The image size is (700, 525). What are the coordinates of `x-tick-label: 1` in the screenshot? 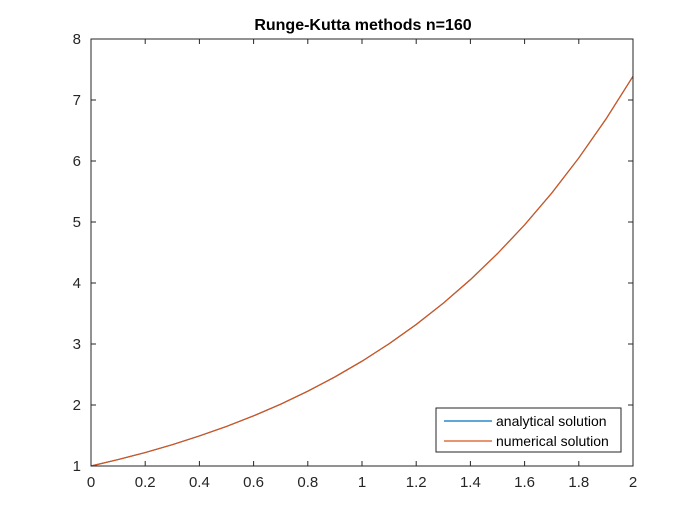 It's located at (362, 482).